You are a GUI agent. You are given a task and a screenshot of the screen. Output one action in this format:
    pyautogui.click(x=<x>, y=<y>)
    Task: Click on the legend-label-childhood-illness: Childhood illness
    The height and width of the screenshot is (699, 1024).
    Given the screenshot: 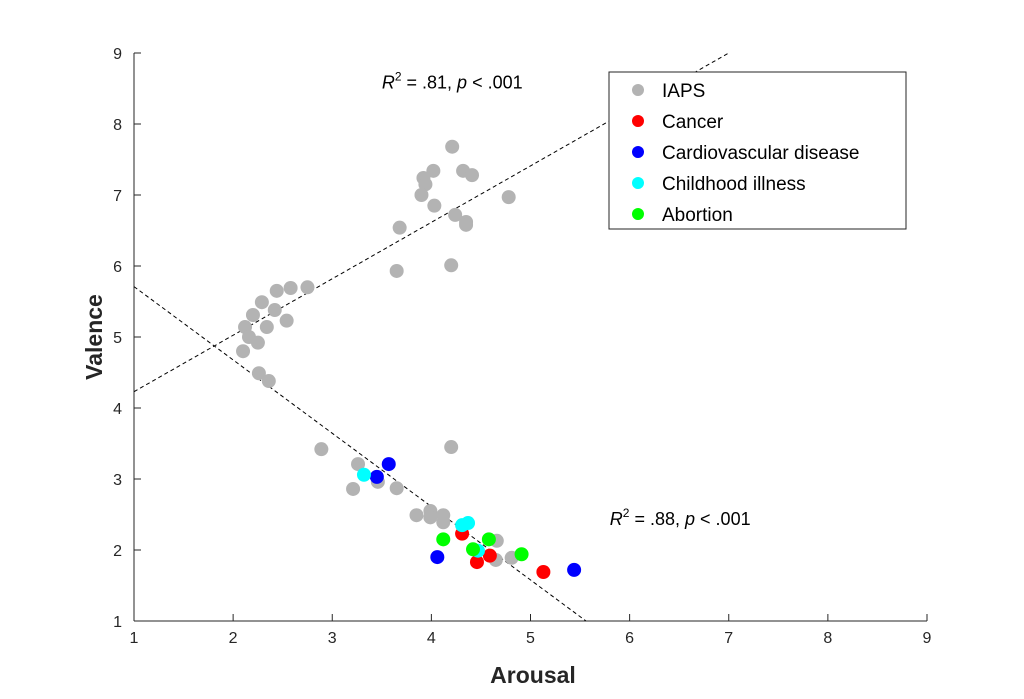 What is the action you would take?
    pyautogui.click(x=734, y=184)
    